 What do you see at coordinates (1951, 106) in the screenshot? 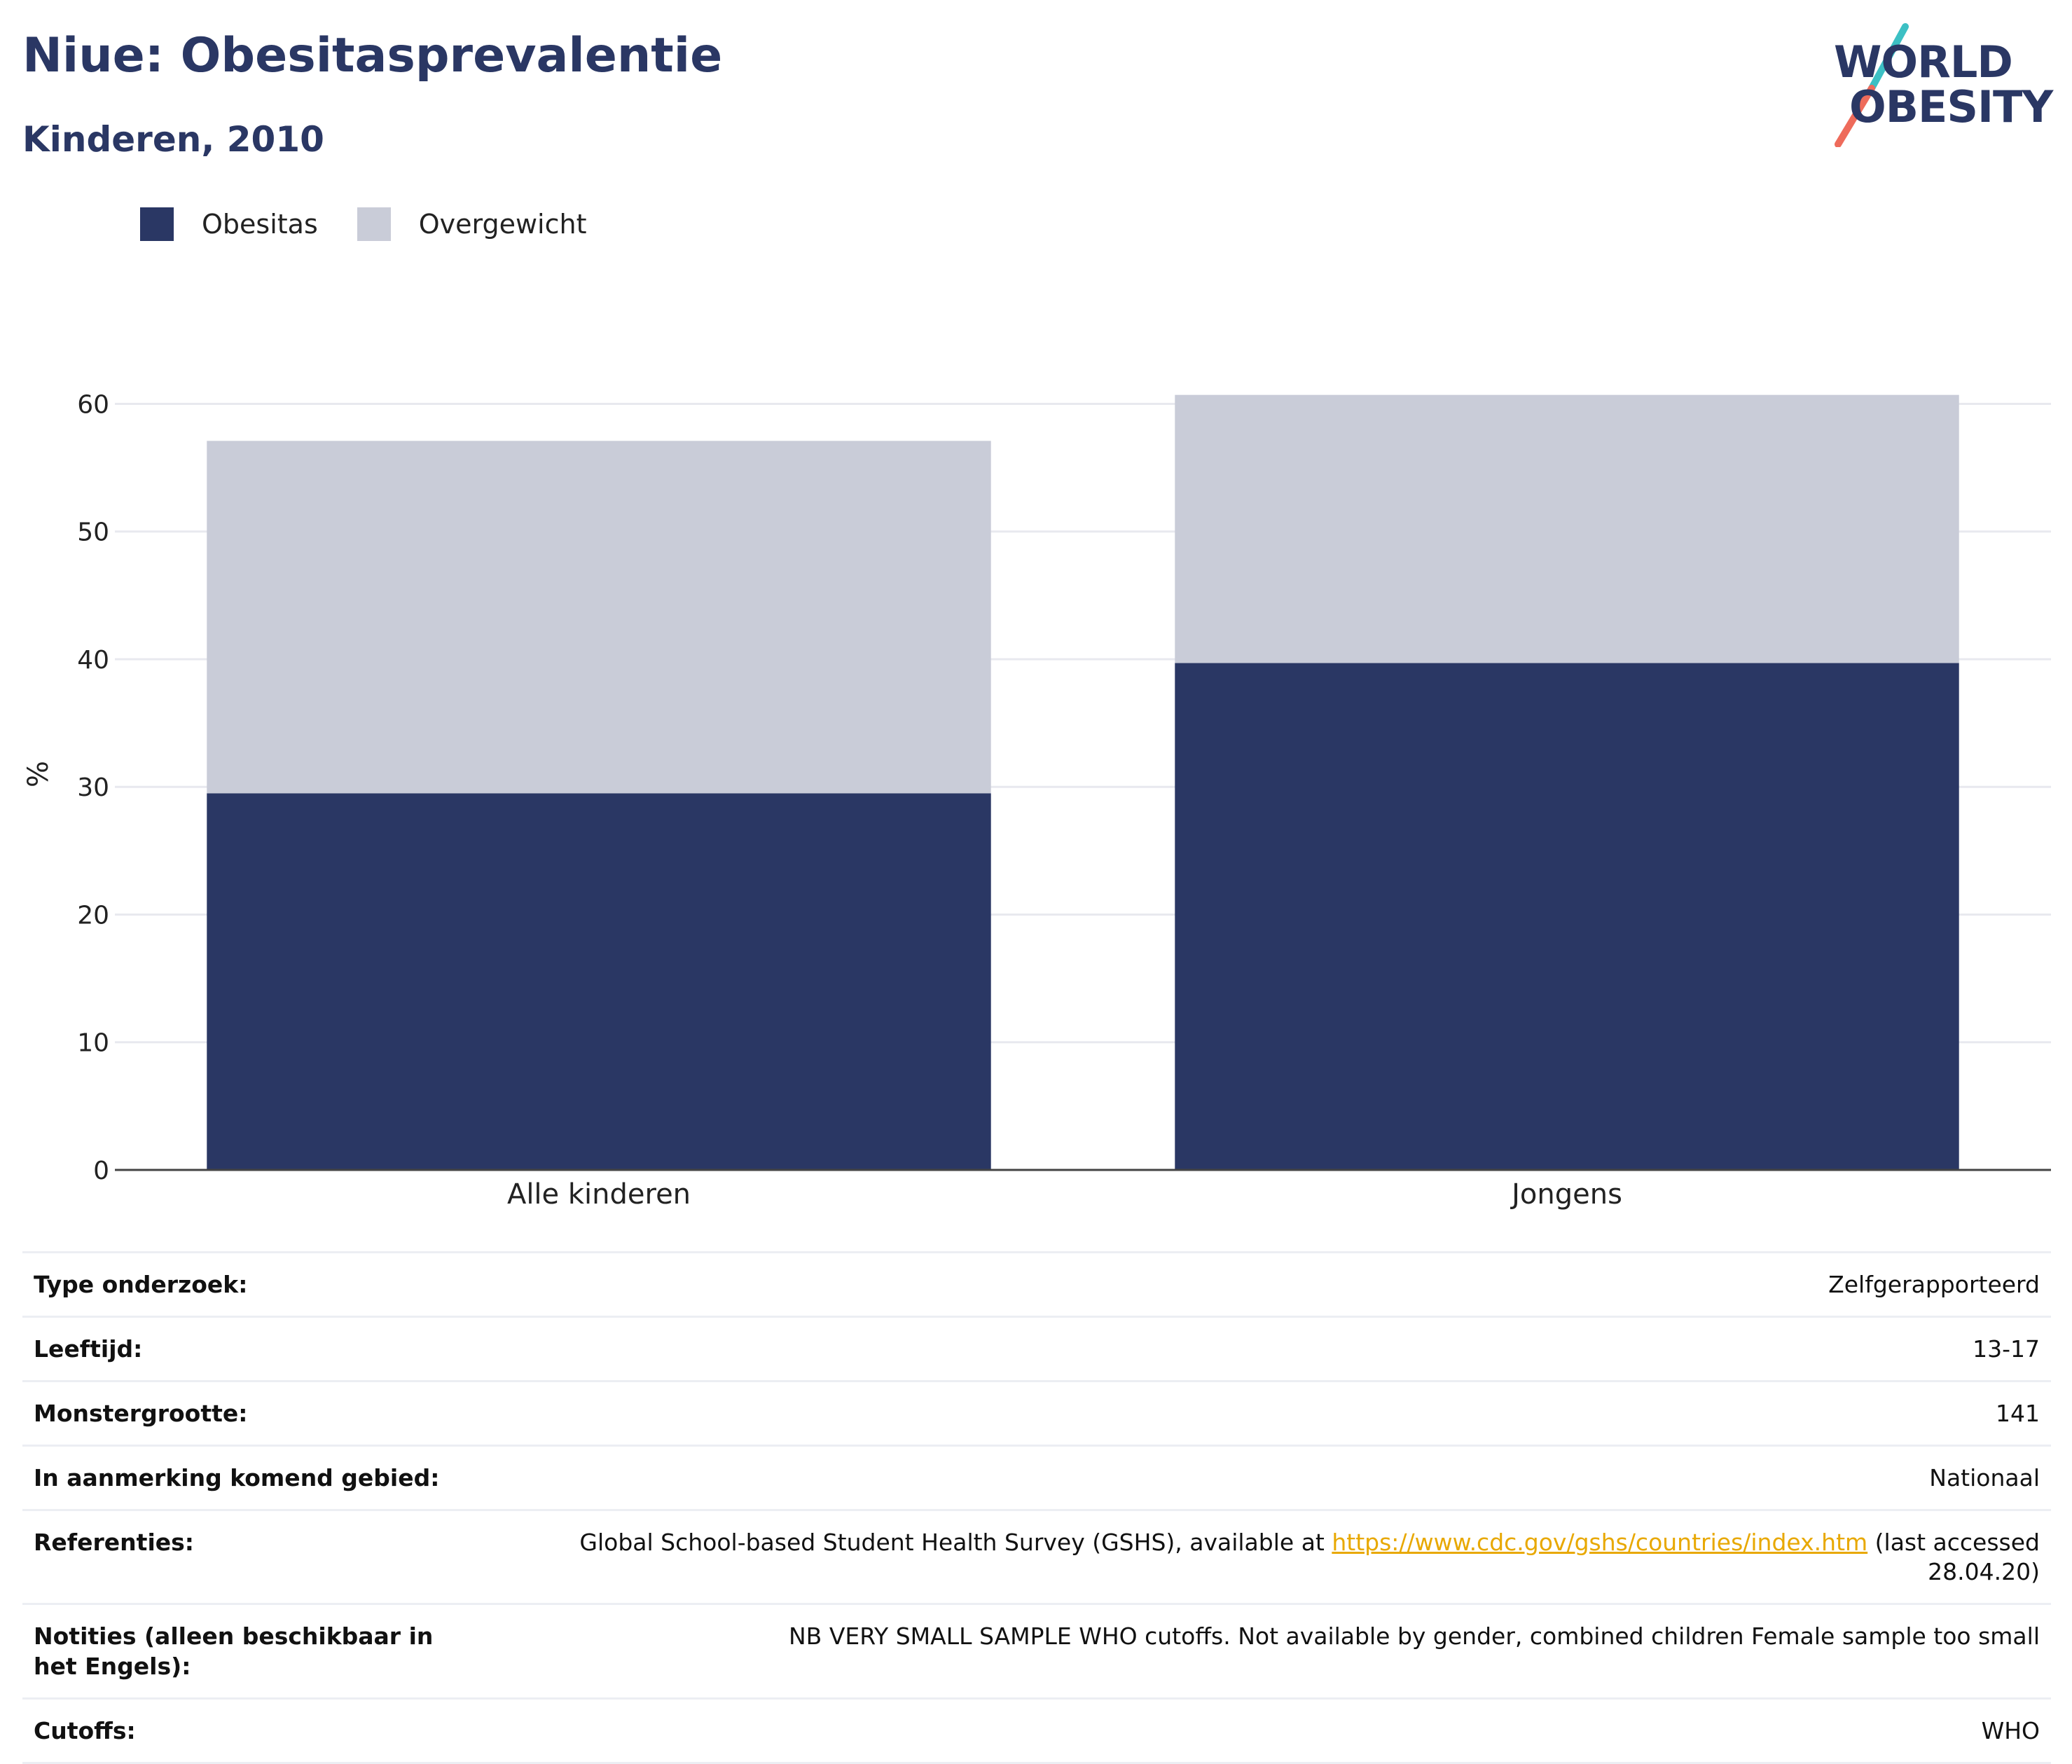
I see `logo-line-2: OBESITY` at bounding box center [1951, 106].